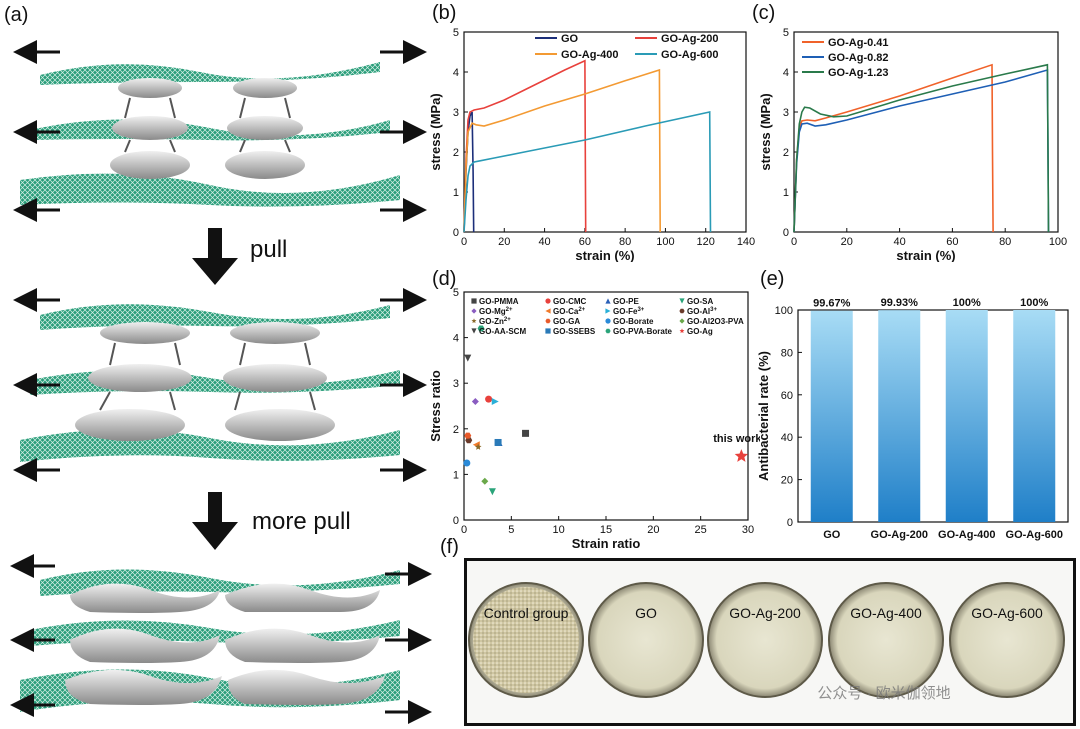 The image size is (1080, 729). I want to click on x-category-label: GO-Ag-600, so click(1034, 535).